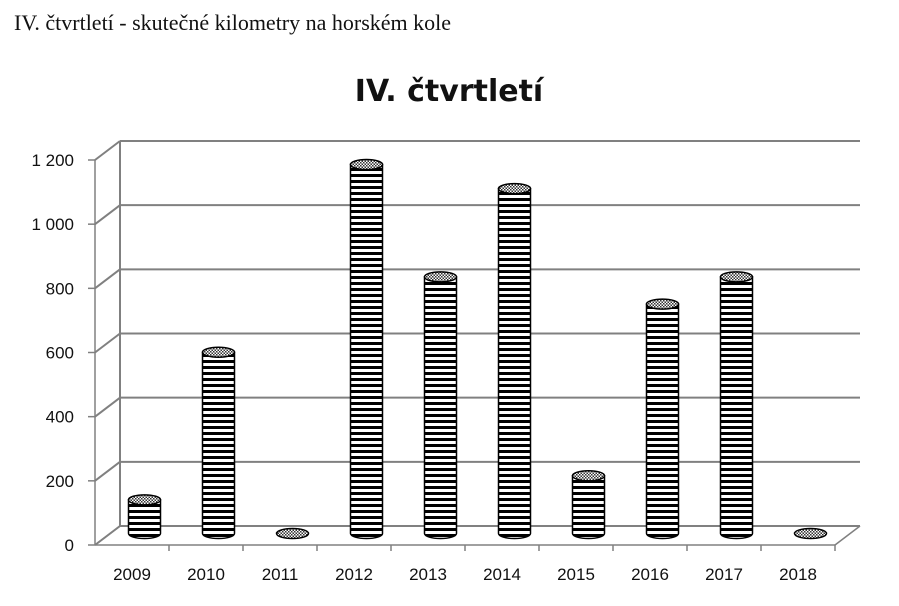 The height and width of the screenshot is (606, 899). Describe the element at coordinates (206, 574) in the screenshot. I see `x-tick-label: 2010` at that location.